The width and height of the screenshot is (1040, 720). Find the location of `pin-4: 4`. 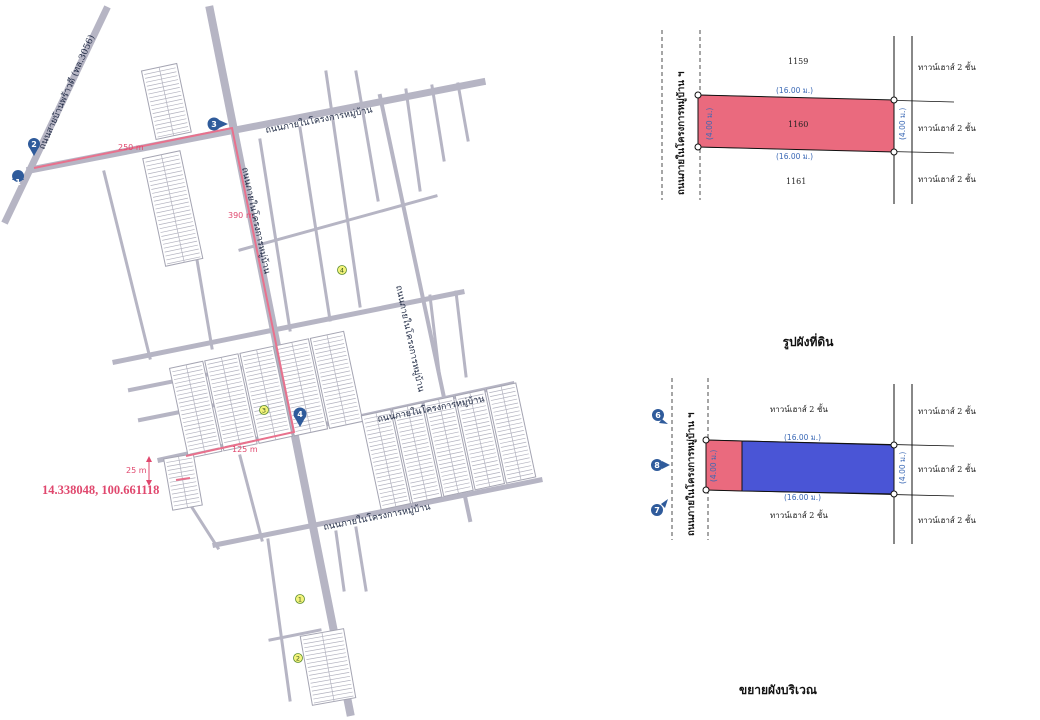

pin-4: 4 is located at coordinates (300, 417).